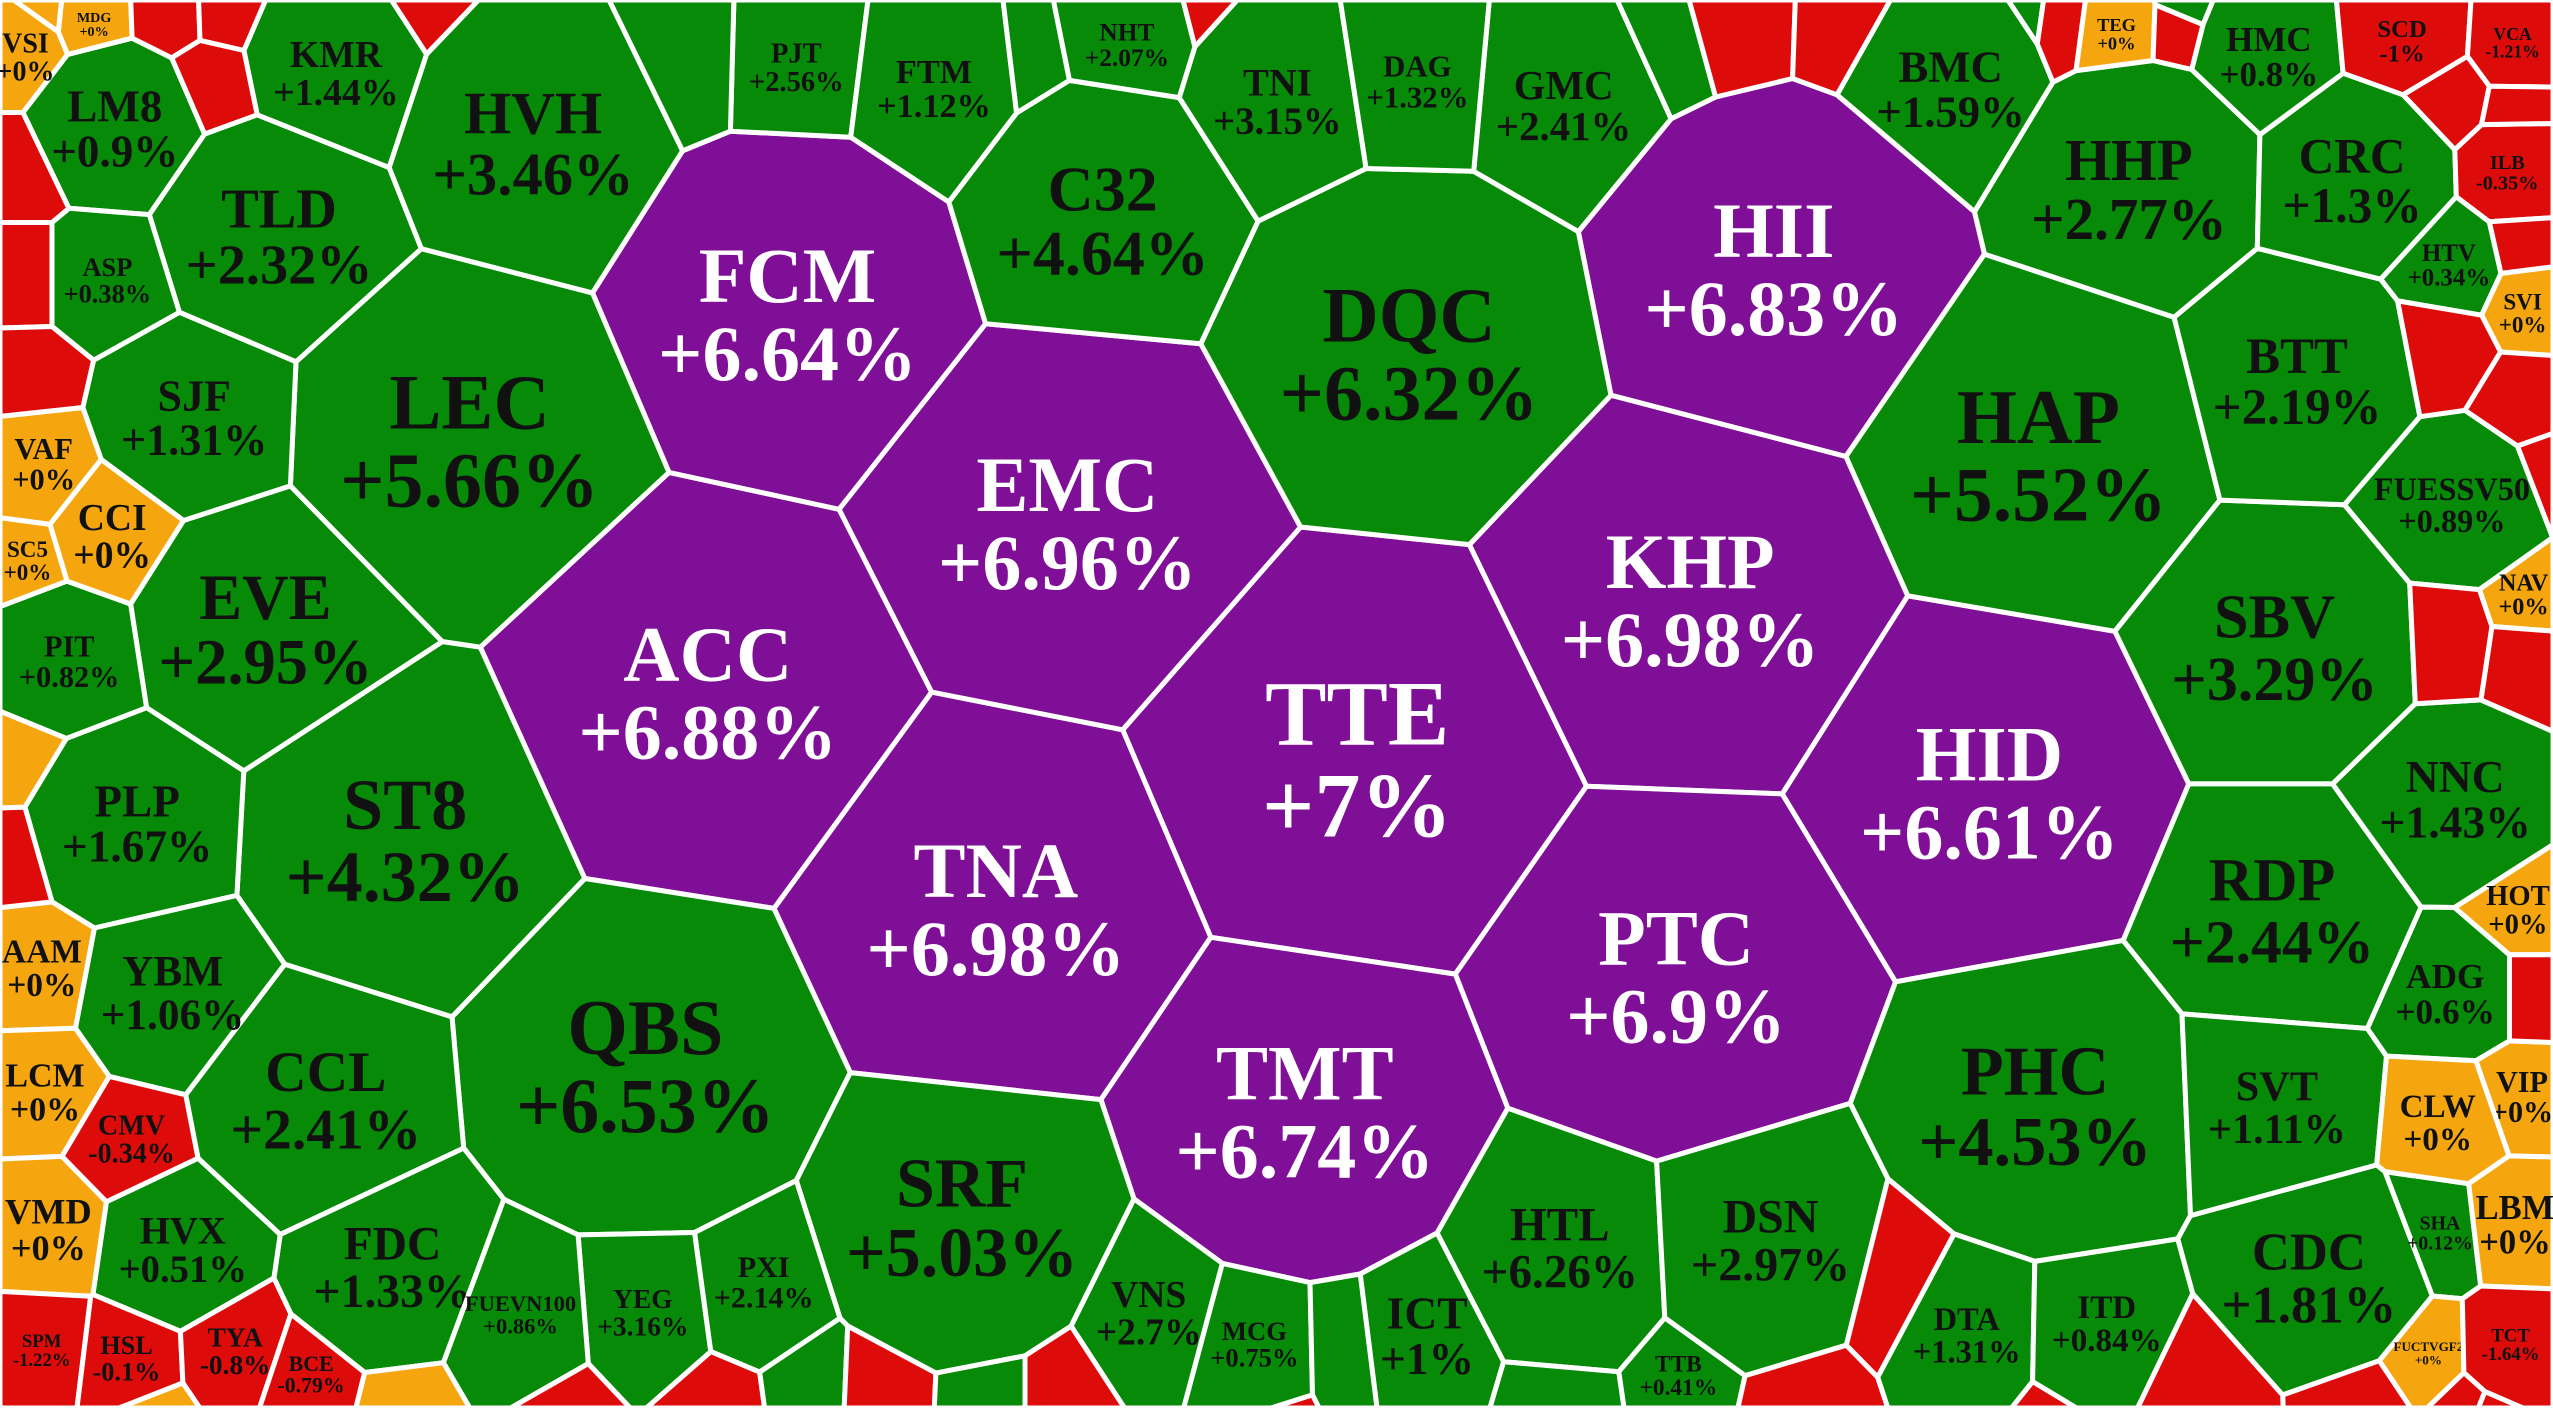  Describe the element at coordinates (2116, 25) in the screenshot. I see `cell-ticker: TEG` at that location.